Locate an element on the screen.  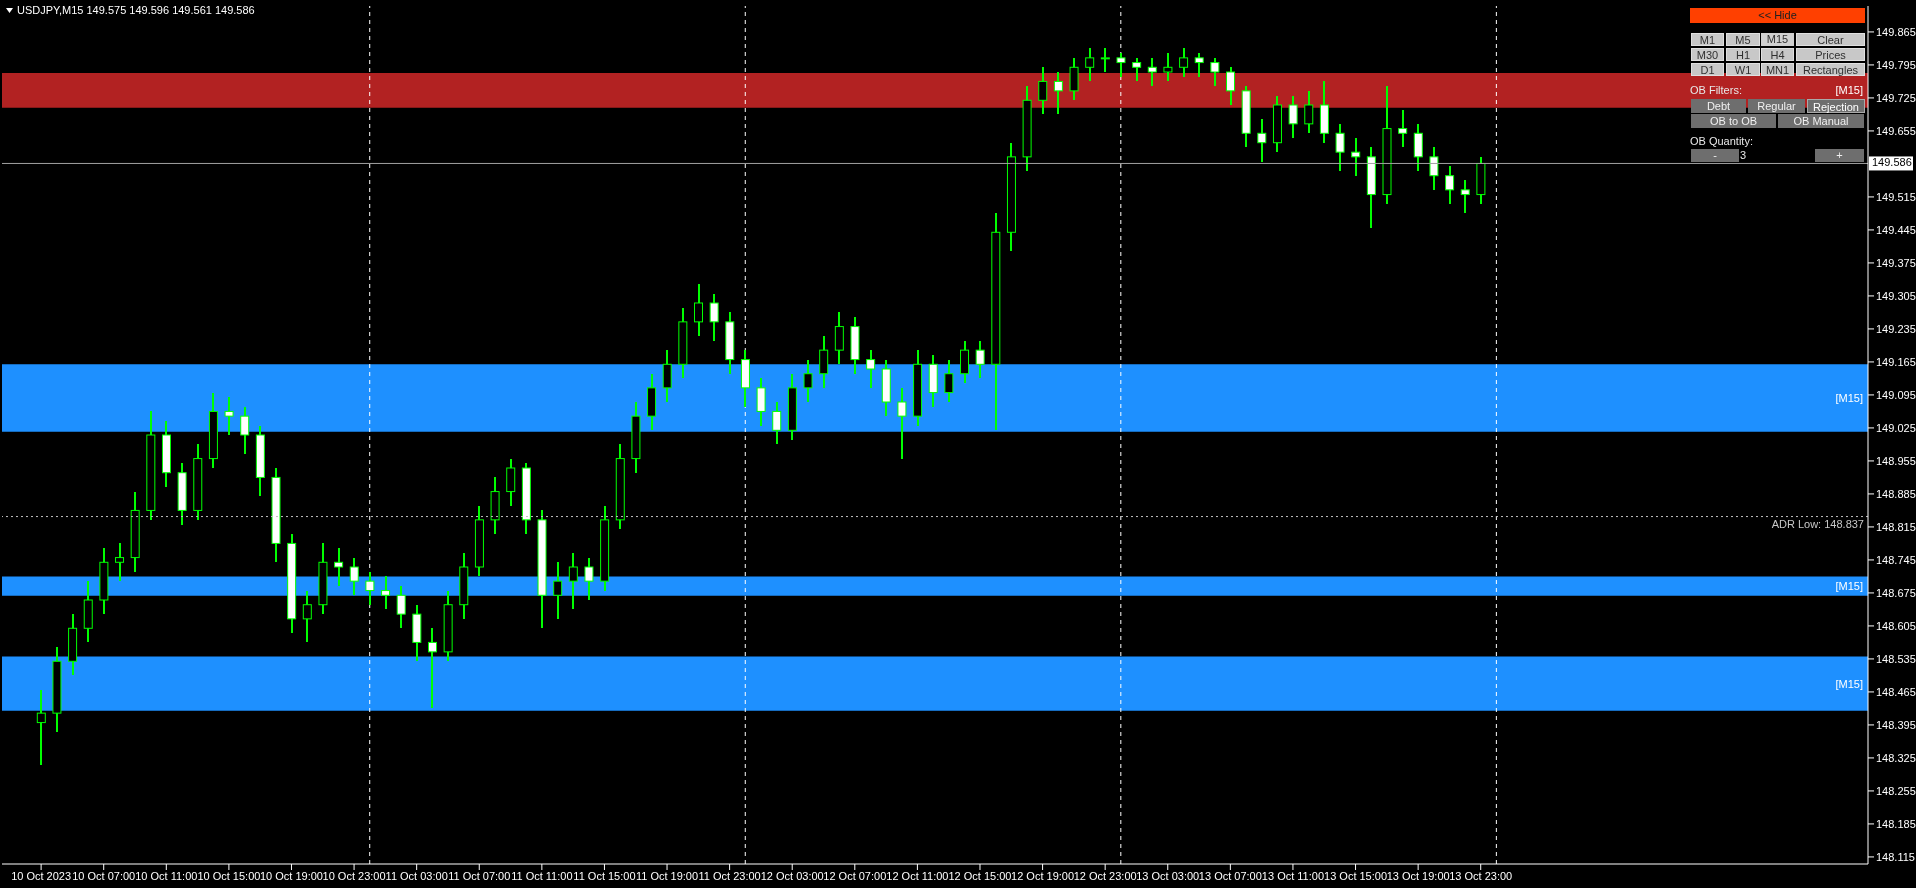
y-tick-label: 148.605 is located at coordinates (1896, 625).